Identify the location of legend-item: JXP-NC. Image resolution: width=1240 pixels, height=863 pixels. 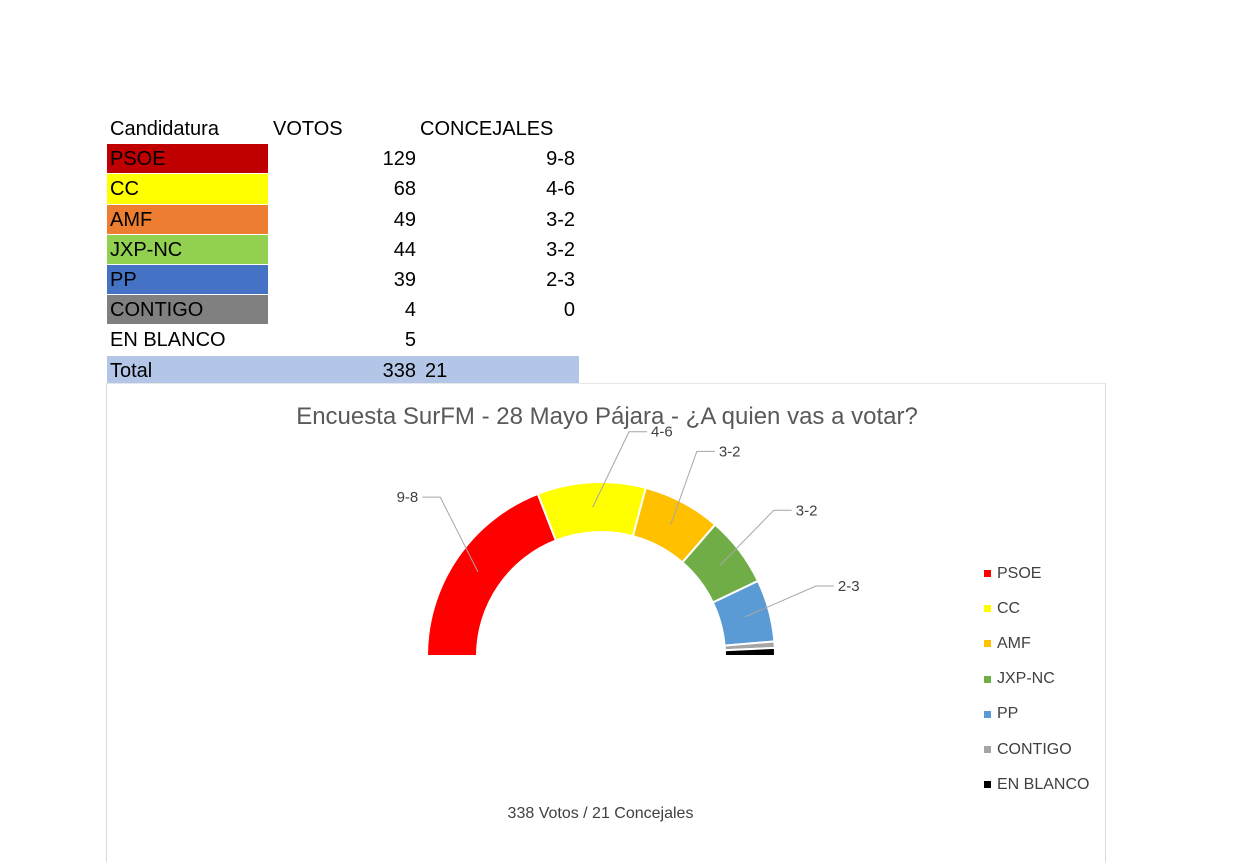
(1036, 679).